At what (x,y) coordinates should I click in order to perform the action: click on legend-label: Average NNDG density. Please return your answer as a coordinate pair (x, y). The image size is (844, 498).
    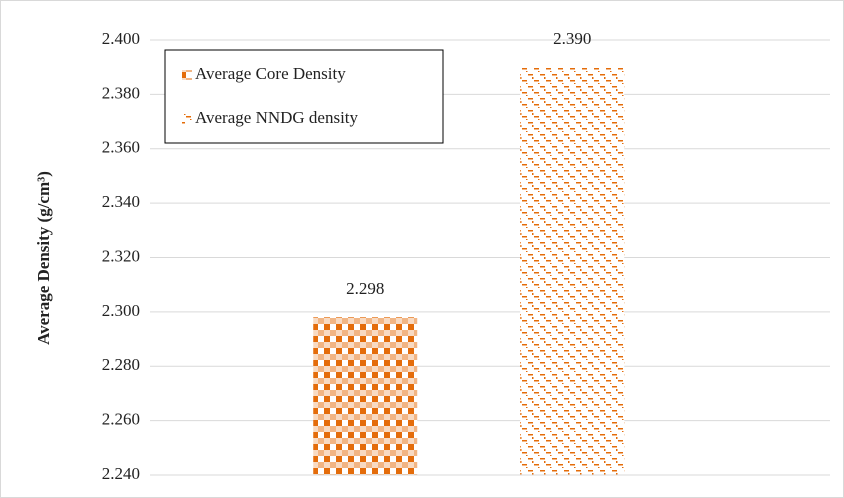
    Looking at the image, I should click on (277, 117).